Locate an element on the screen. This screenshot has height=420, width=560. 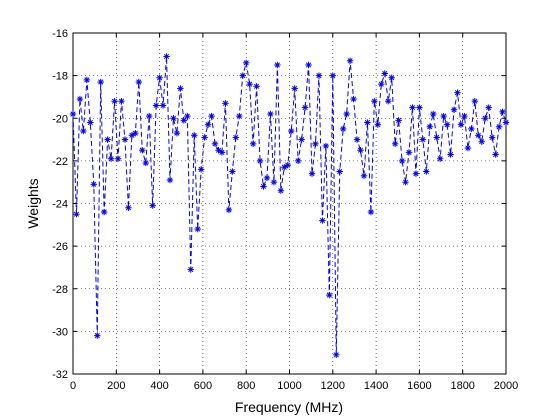
y-tick-label: -28 is located at coordinates (60, 290).